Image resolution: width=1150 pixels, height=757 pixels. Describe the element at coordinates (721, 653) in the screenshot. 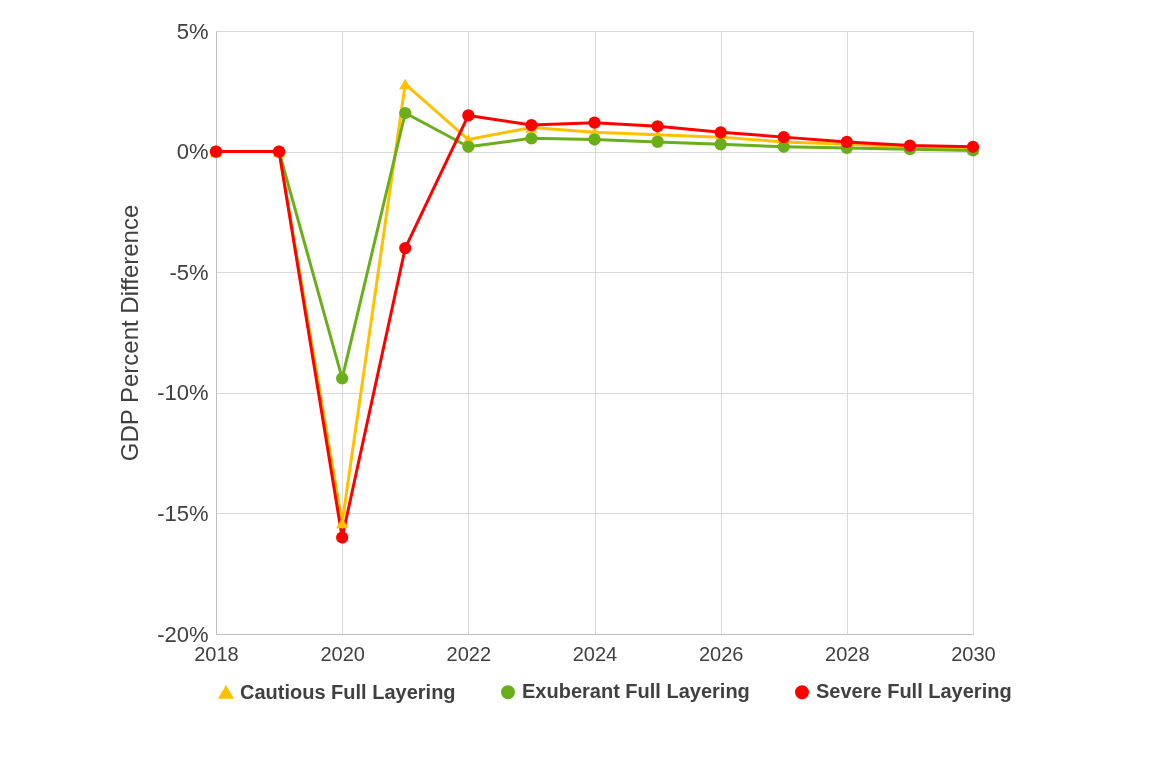

I see `x-tick-label: 2026` at that location.